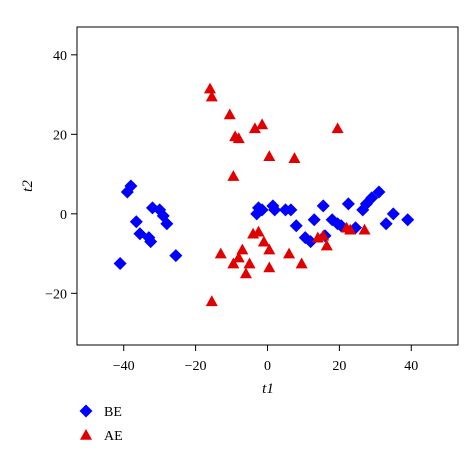 The image size is (474, 460). I want to click on x-axis: −40 −20 0 20 40, so click(265, 359).